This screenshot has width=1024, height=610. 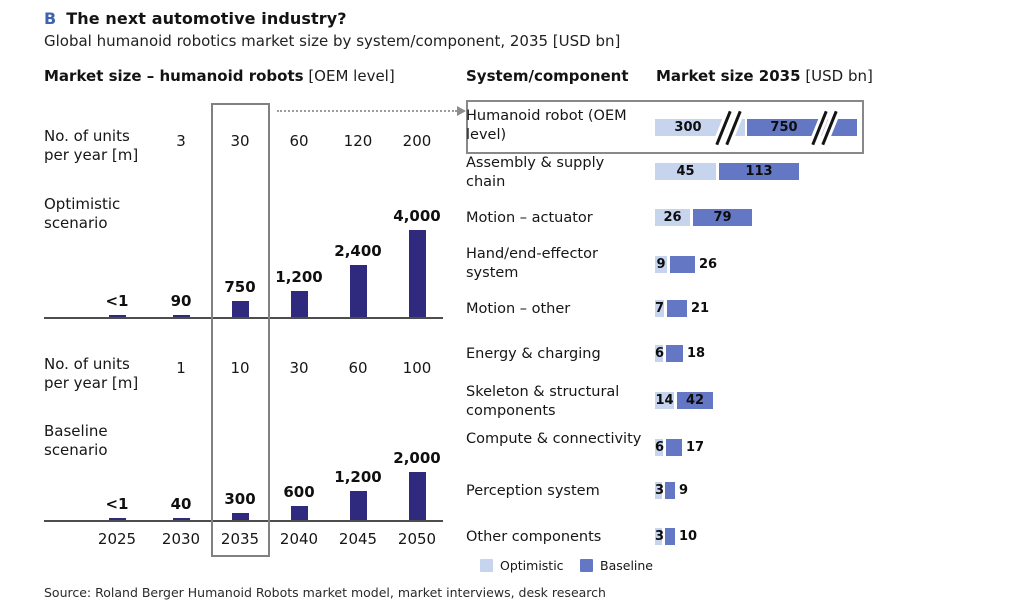 I want to click on year-label: 2045, so click(x=358, y=539).